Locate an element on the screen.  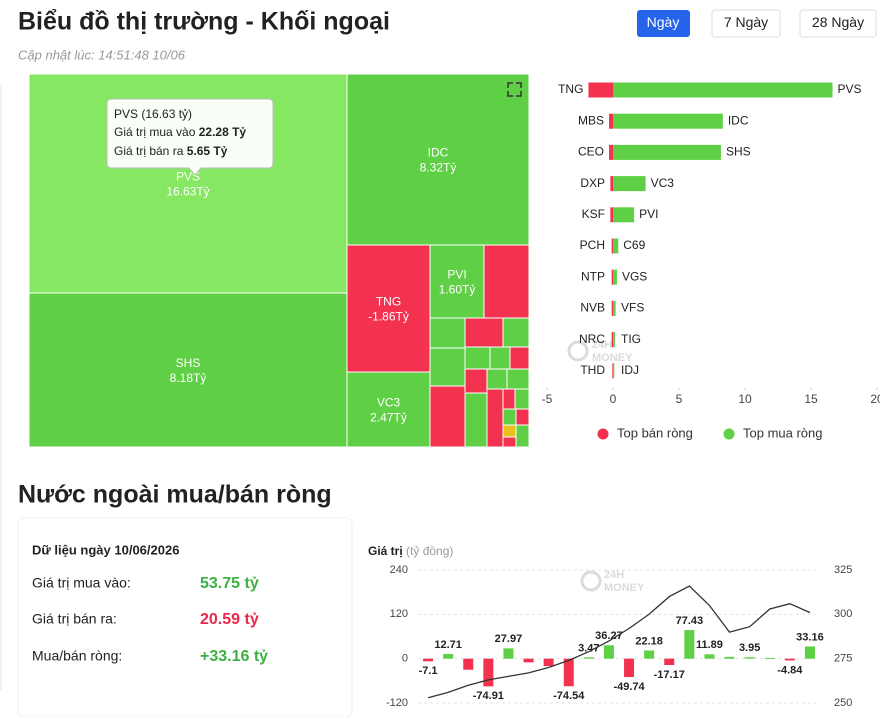
bar-value-label: -17.17 is located at coordinates (669, 675).